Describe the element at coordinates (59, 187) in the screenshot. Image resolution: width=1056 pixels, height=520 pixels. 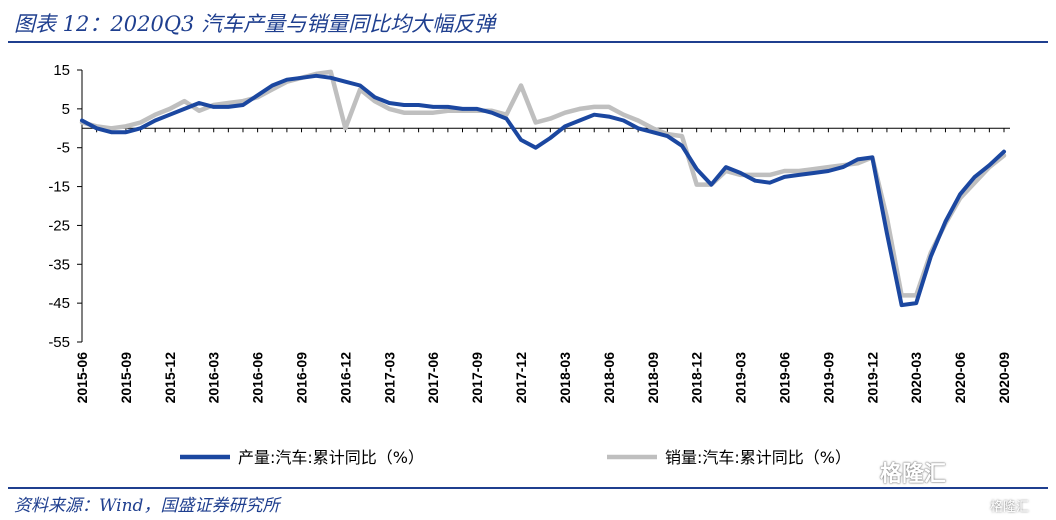
I see `y-tick-label: -15` at that location.